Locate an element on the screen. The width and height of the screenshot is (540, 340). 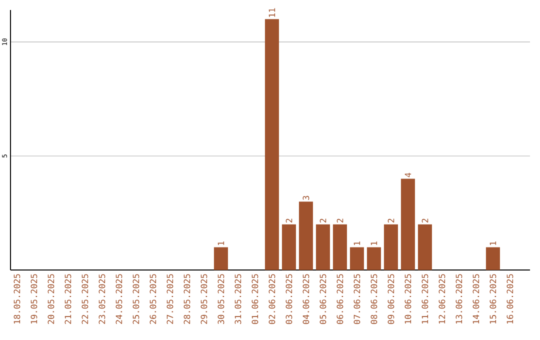
x-tick-label: 12.06.2025 is located at coordinates (442, 299).